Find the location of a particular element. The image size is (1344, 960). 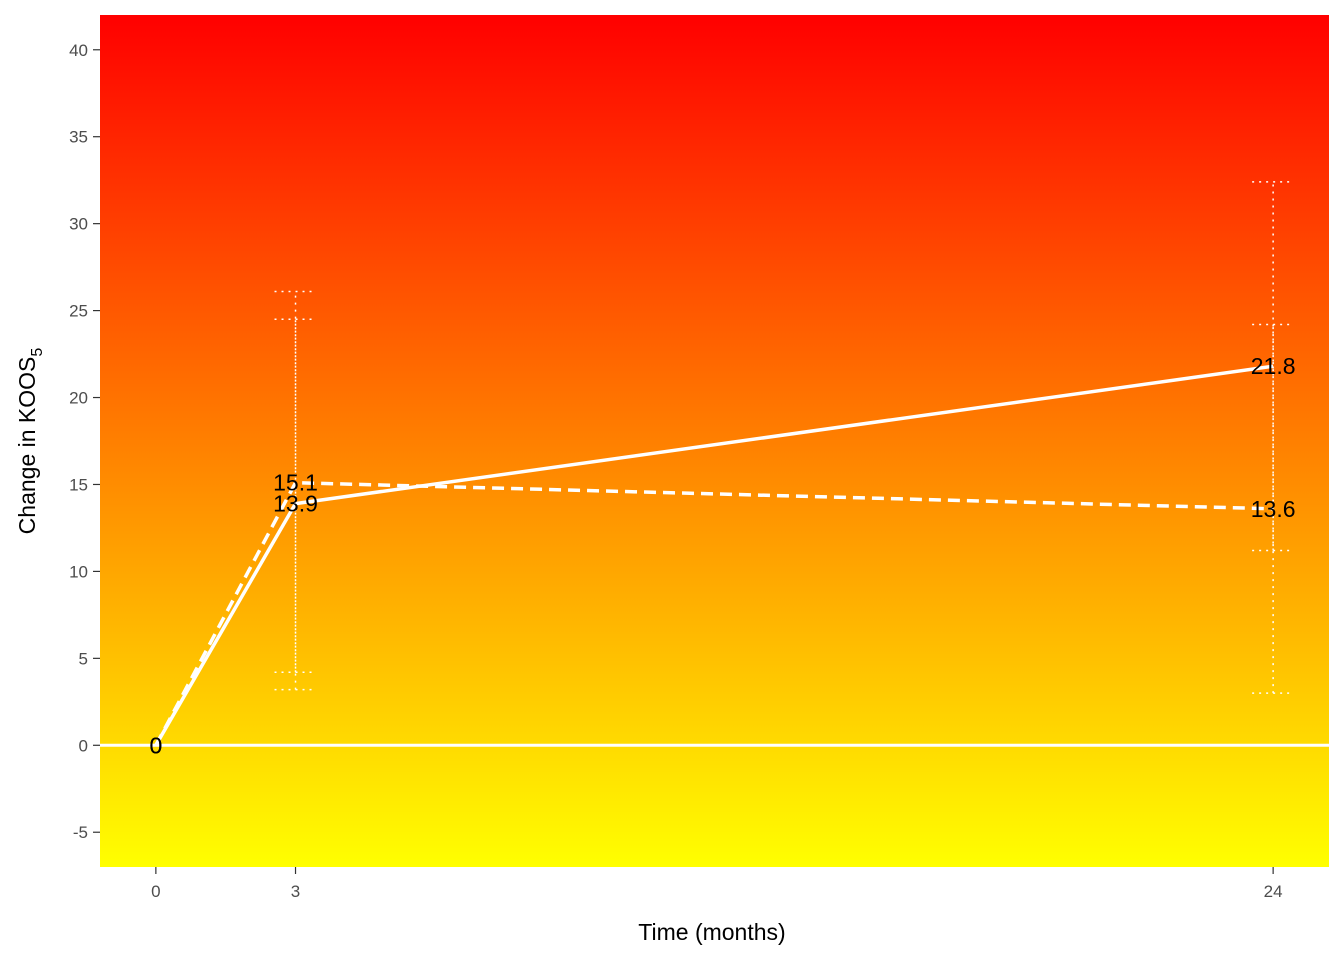

data-label: 13.6 is located at coordinates (1273, 509).